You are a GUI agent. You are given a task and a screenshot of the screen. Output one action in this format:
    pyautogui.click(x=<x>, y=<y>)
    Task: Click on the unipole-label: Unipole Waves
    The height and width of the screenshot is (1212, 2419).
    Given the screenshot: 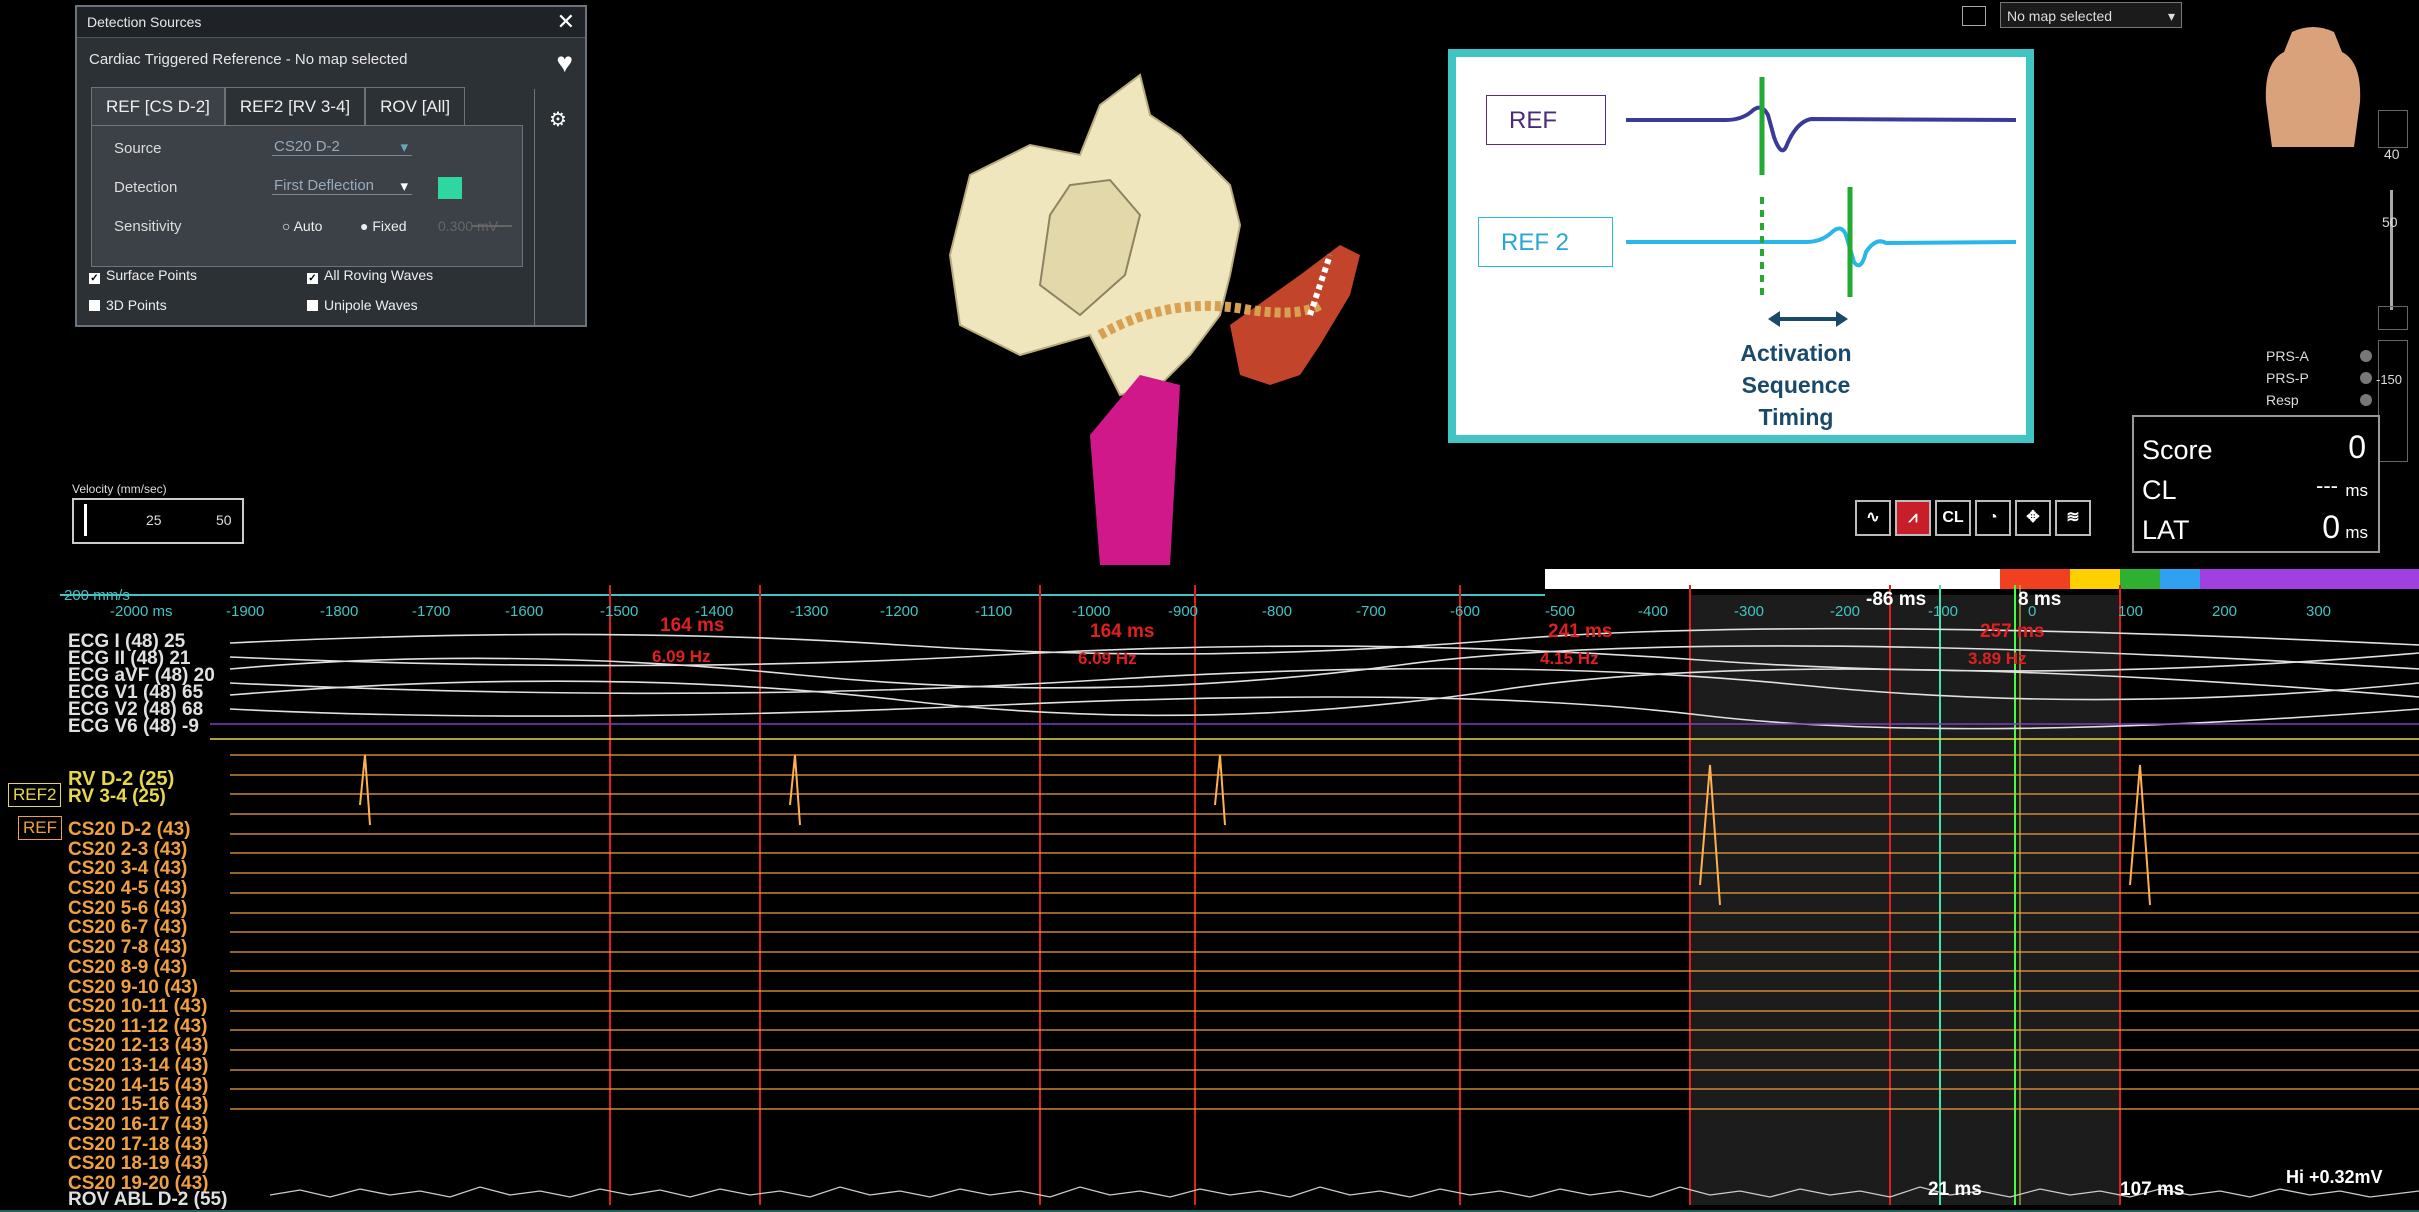 What is the action you would take?
    pyautogui.click(x=371, y=305)
    